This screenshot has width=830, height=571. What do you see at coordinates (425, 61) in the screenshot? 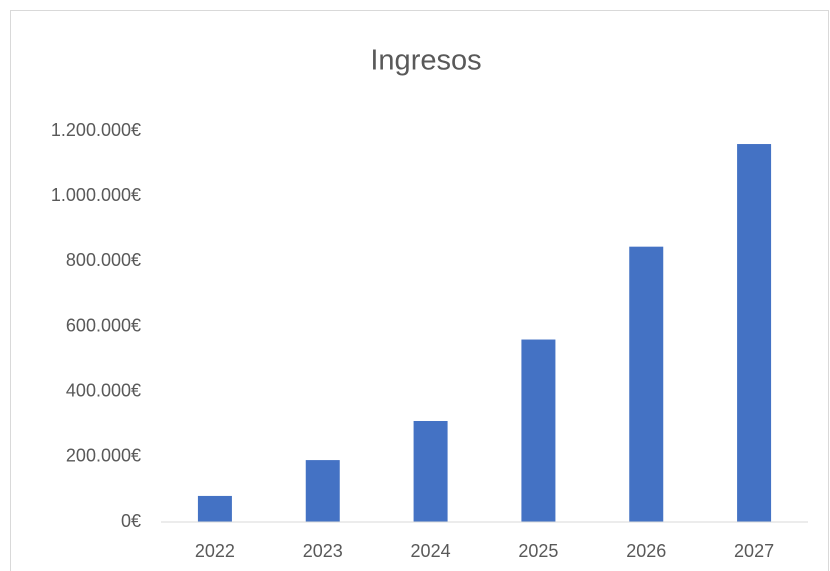
I see `chart-title: Ingresos` at bounding box center [425, 61].